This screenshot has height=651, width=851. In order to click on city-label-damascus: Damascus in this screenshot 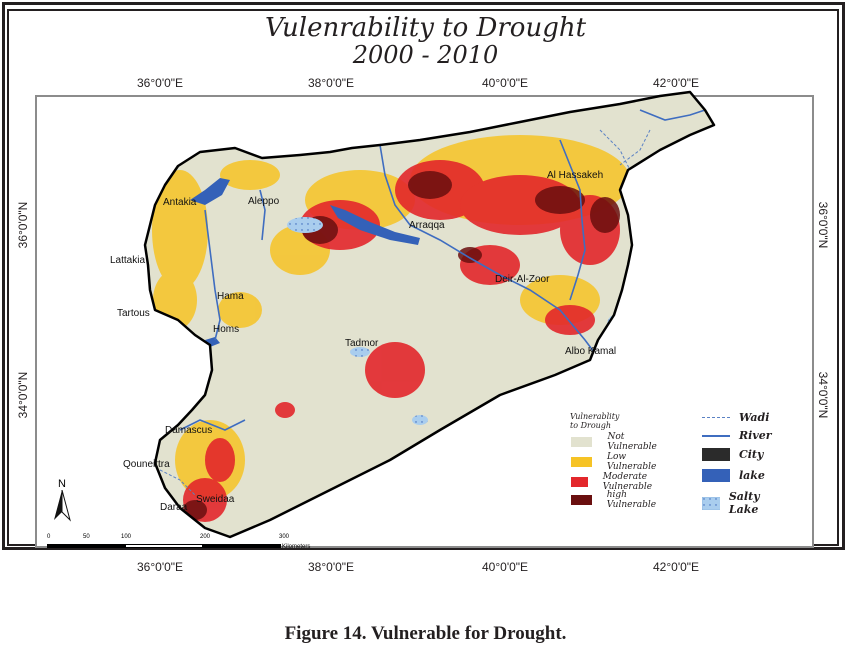, I will do `click(189, 430)`.